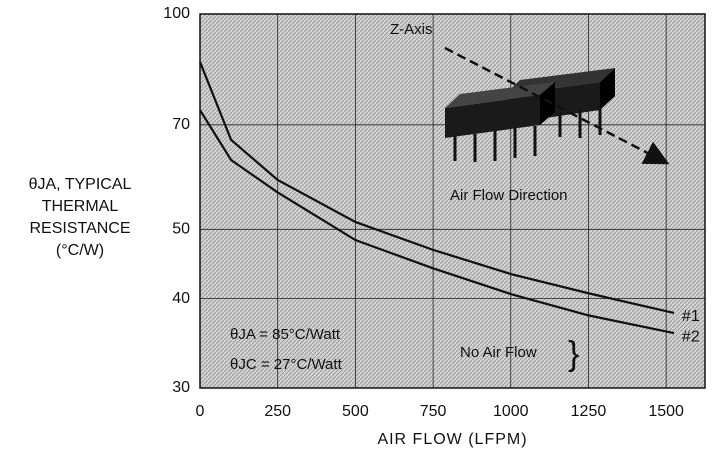 Image resolution: width=717 pixels, height=465 pixels. What do you see at coordinates (355, 411) in the screenshot?
I see `x-tick-label: 500` at bounding box center [355, 411].